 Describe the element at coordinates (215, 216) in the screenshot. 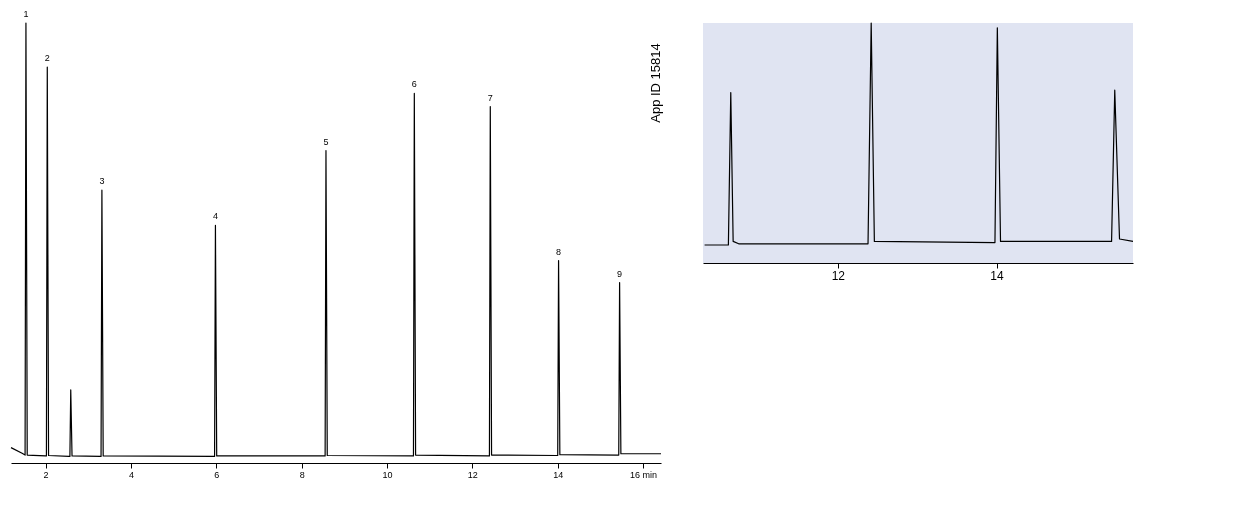

I see `annotation: 4` at that location.